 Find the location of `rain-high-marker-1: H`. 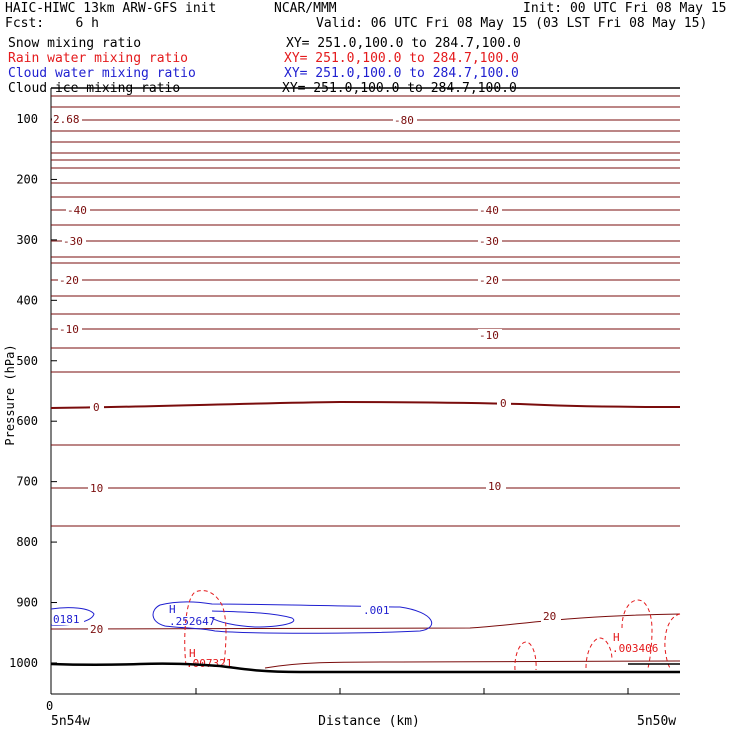

rain-high-marker-1: H is located at coordinates (192, 653).